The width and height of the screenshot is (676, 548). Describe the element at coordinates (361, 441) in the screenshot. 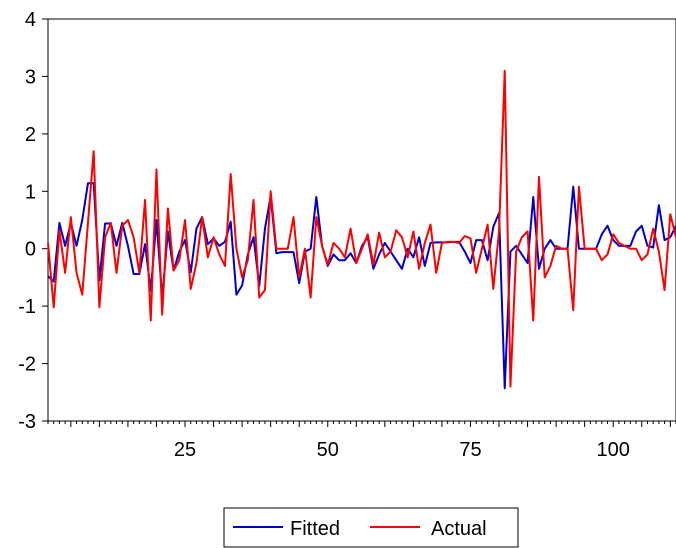

I see `x-axis: 25 50 75 100` at that location.